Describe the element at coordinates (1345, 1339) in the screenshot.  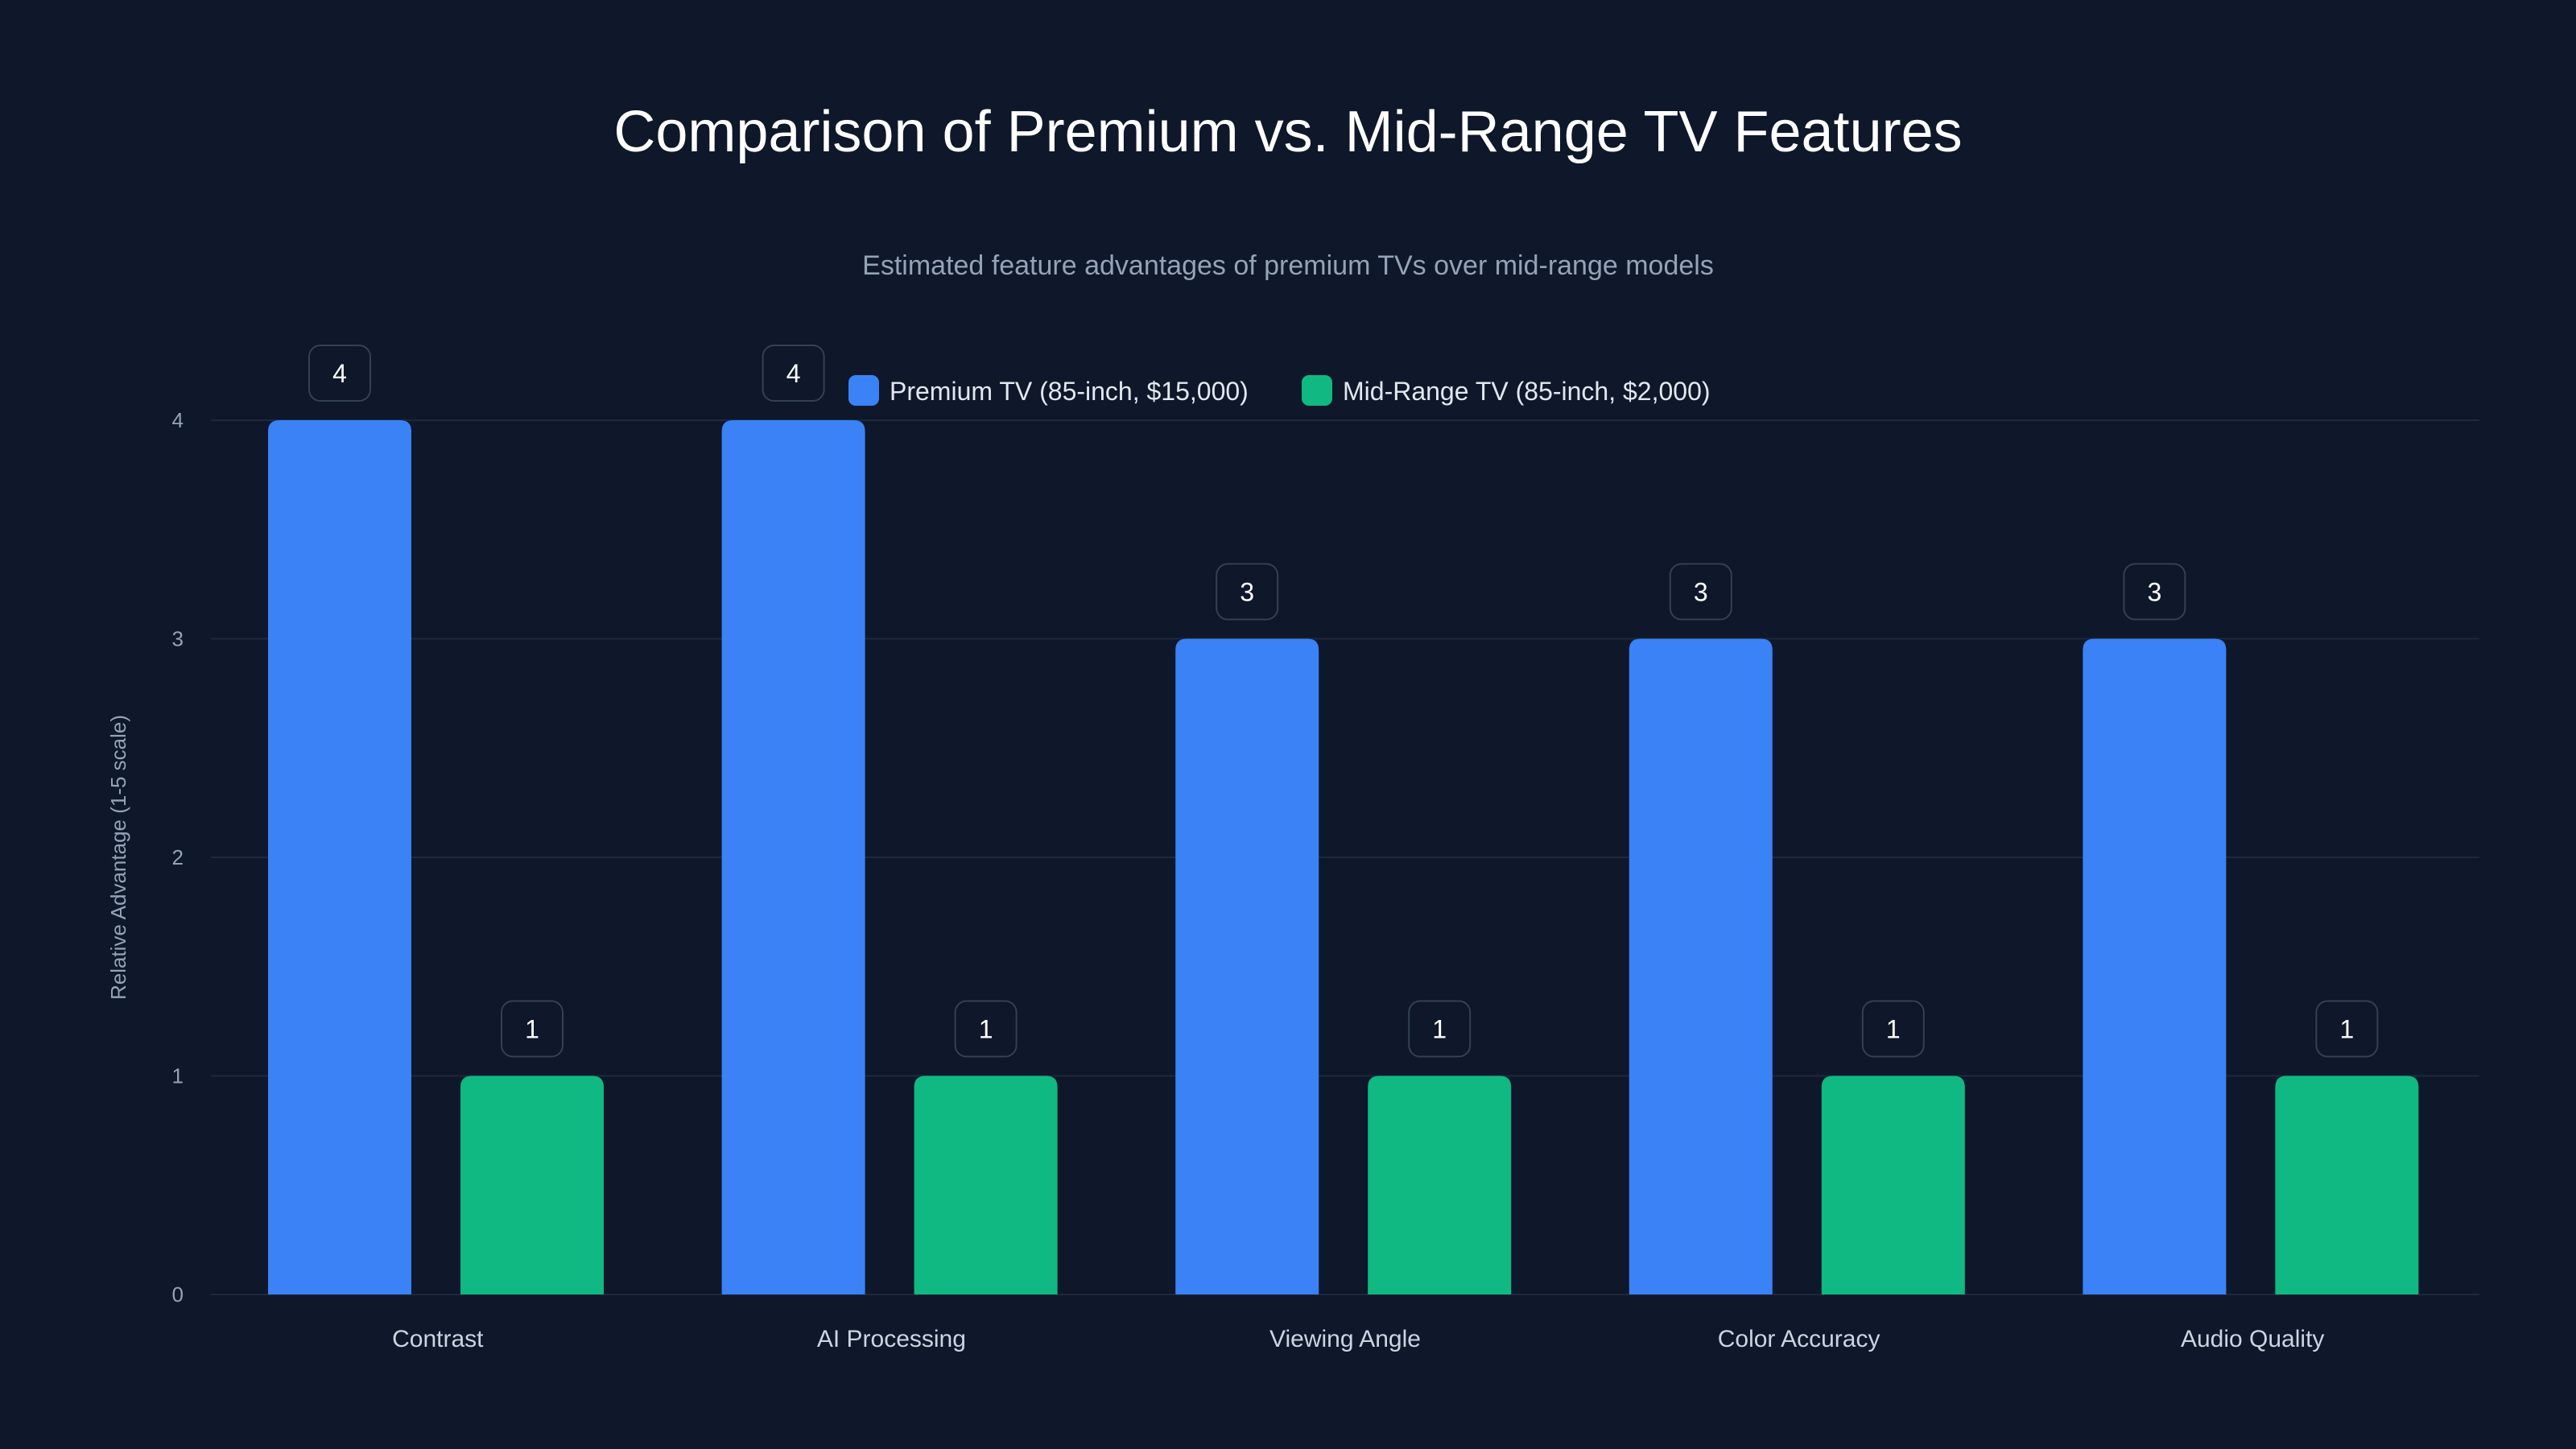
I see `x-tick-label: Viewing Angle` at that location.